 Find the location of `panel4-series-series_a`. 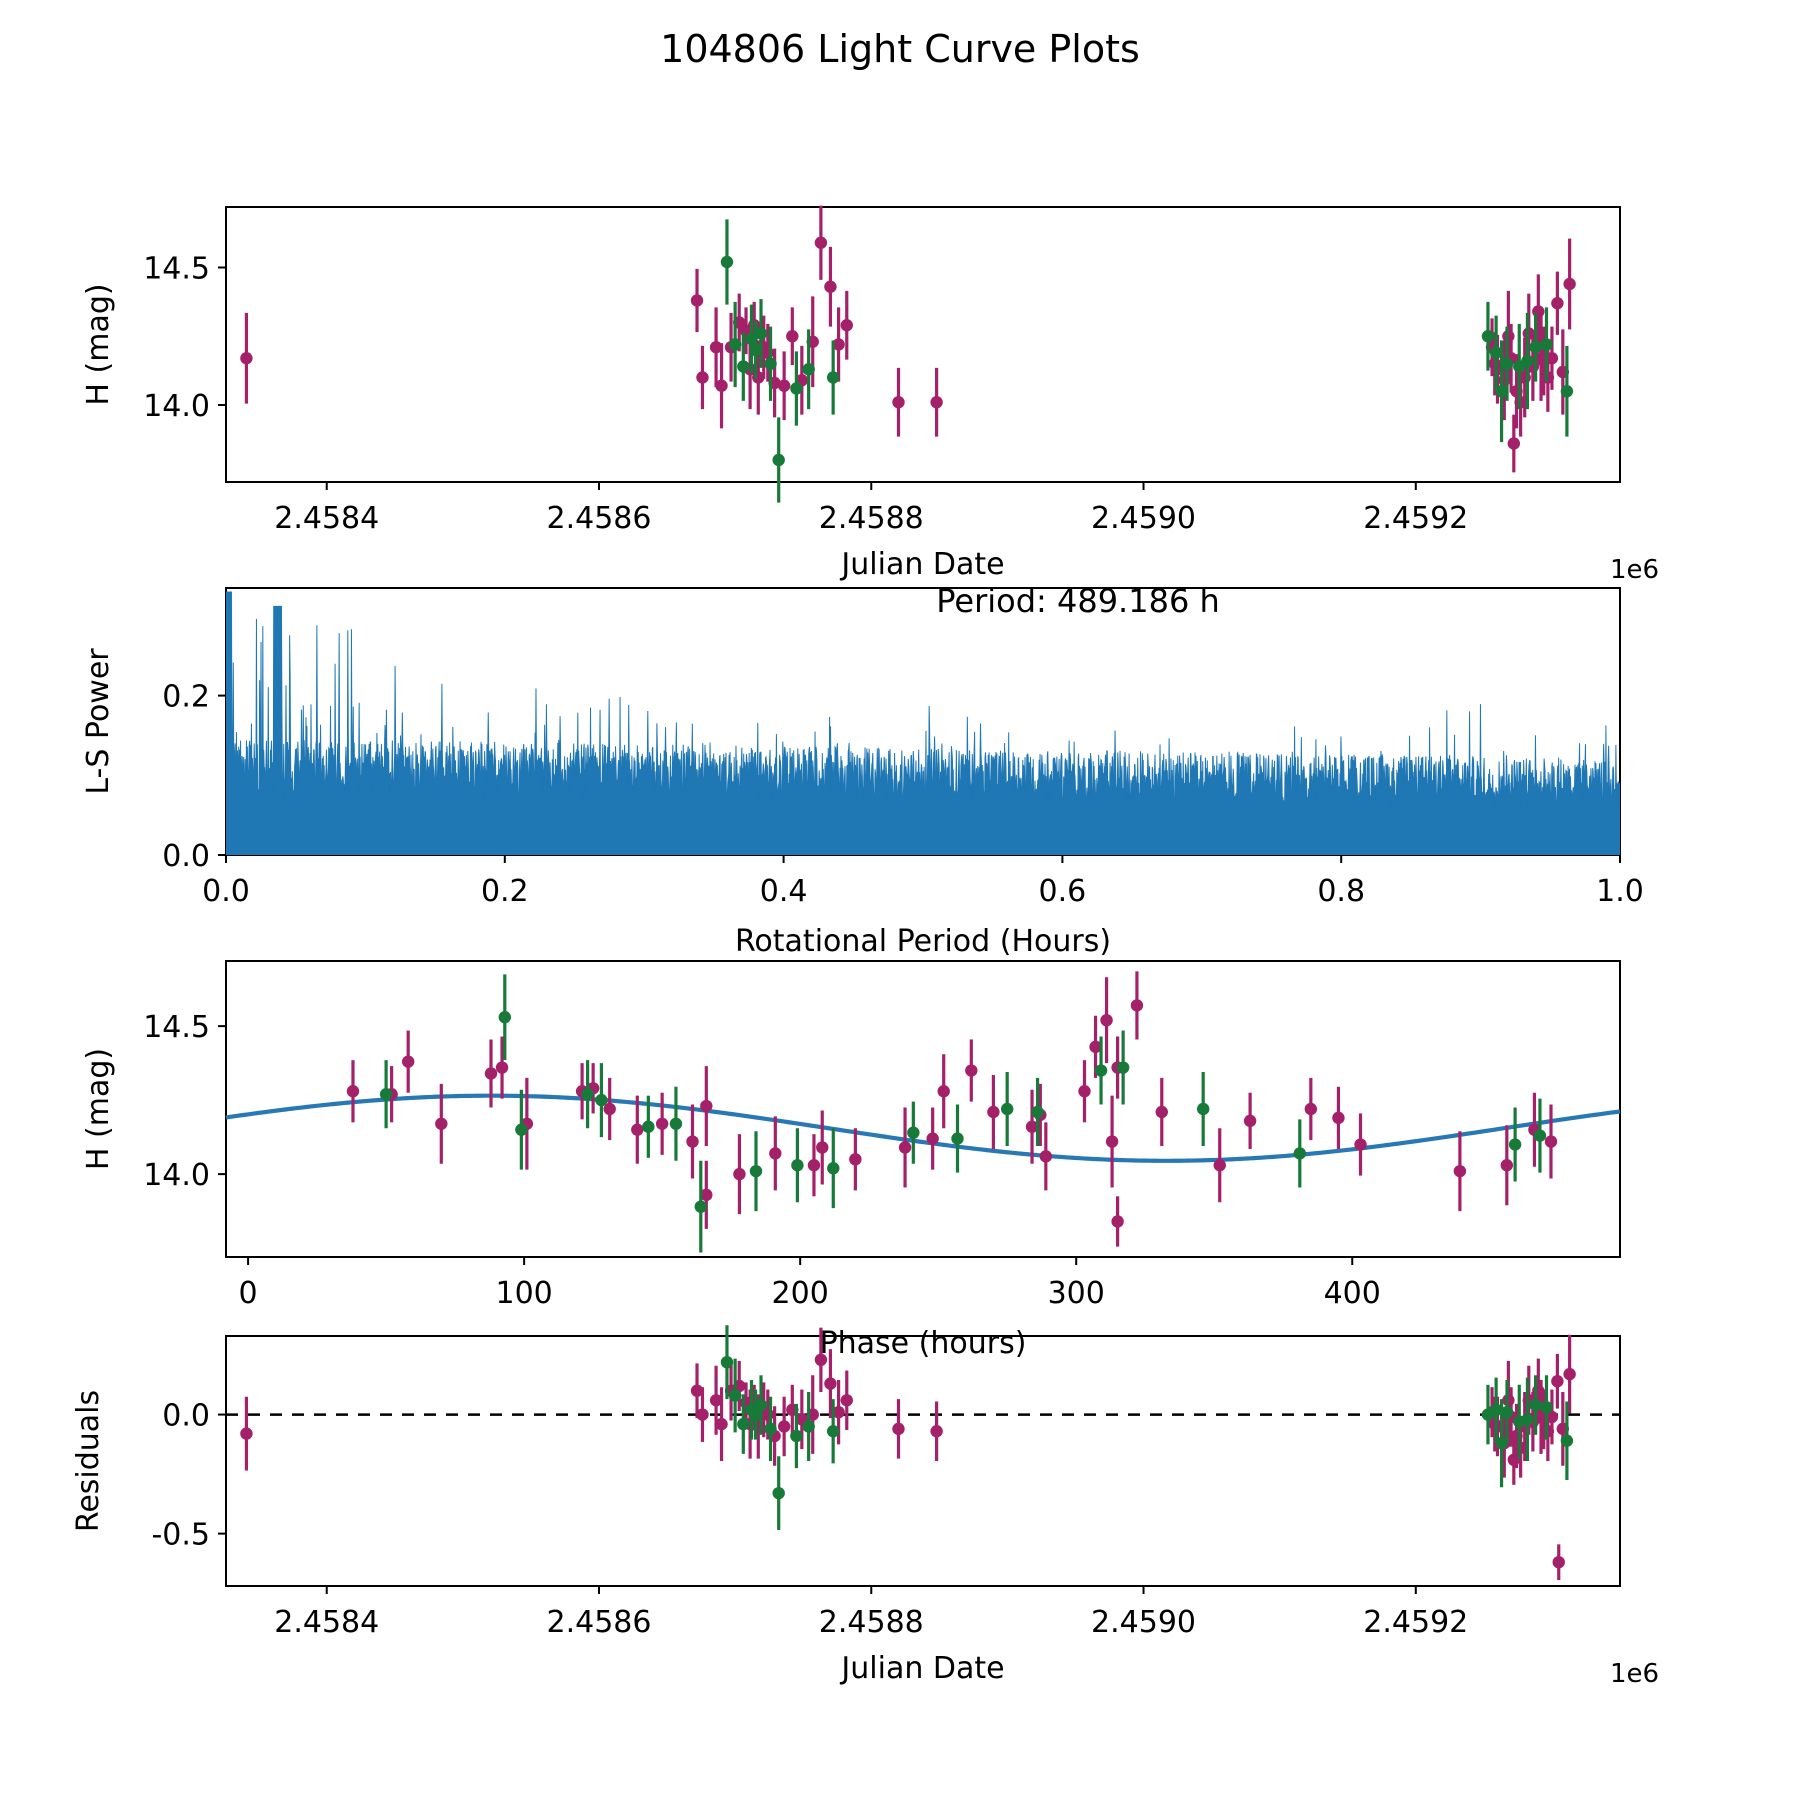

panel4-series-series_a is located at coordinates (908, 1454).